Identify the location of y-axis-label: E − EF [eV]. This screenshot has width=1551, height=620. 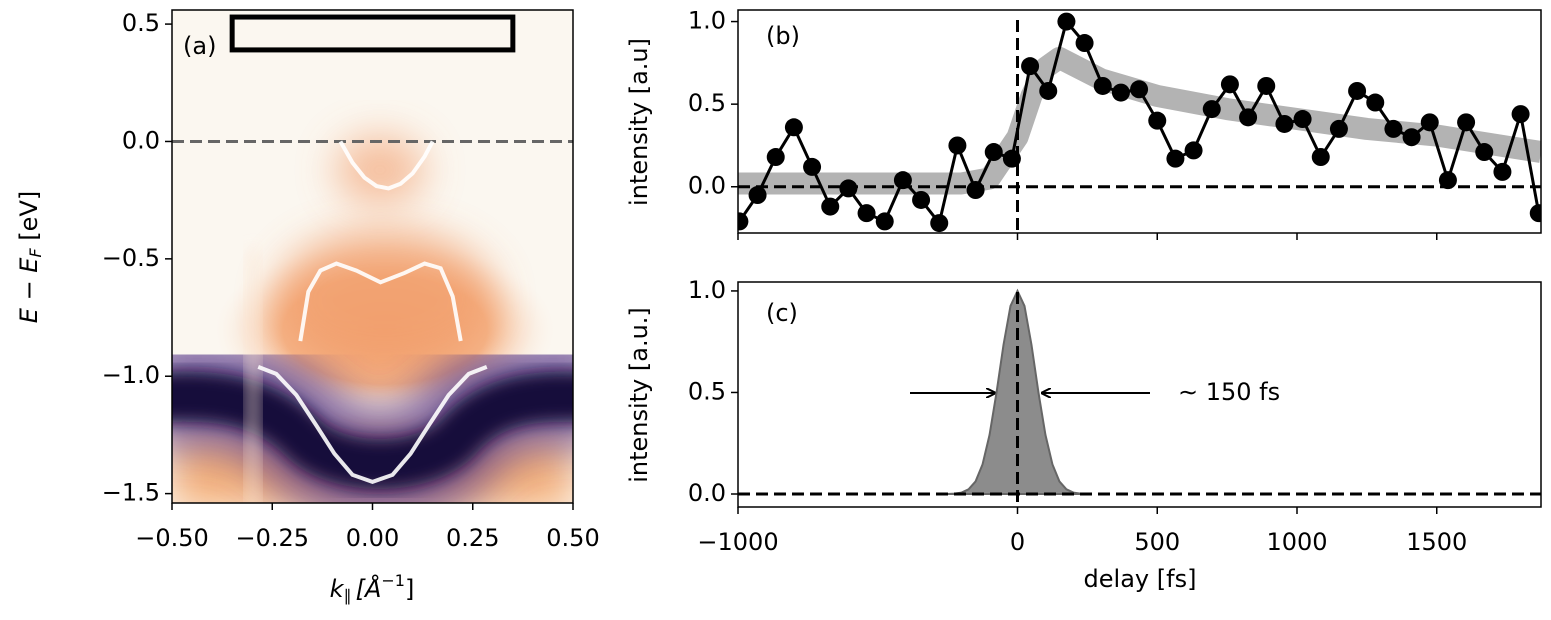
(30, 257).